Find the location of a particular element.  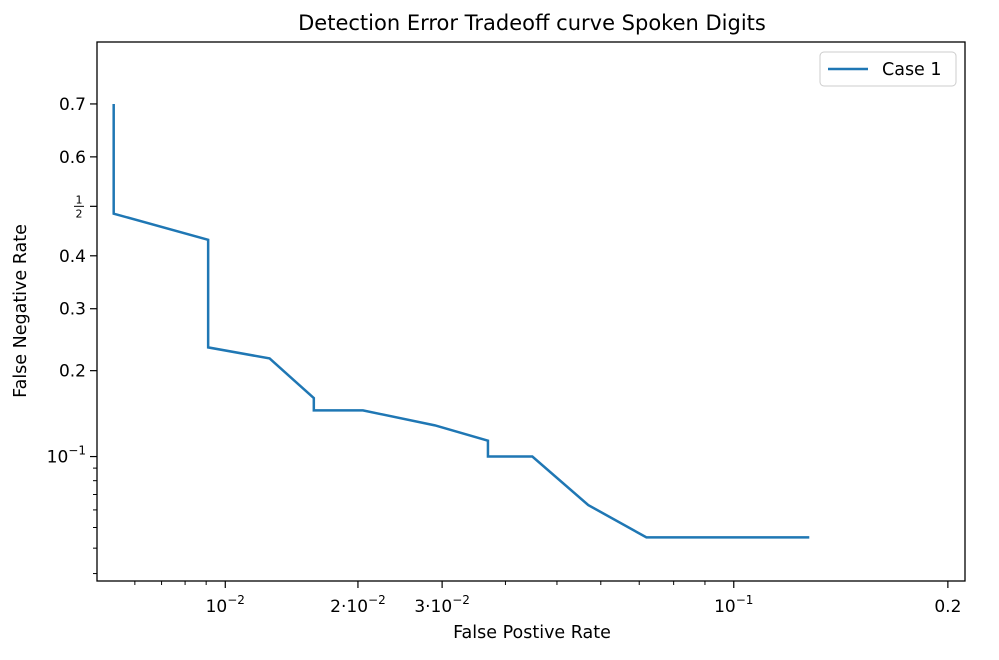

y-tick-label: 0.6 is located at coordinates (72, 158).